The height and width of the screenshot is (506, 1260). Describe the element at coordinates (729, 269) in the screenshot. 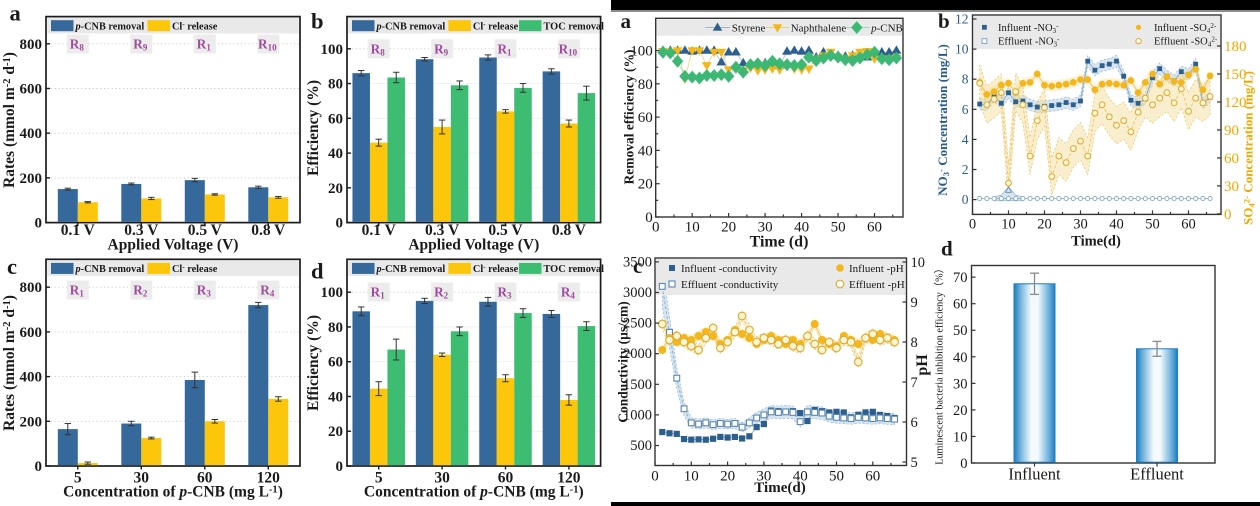

I see `svg-text: Influent -conductivity` at that location.